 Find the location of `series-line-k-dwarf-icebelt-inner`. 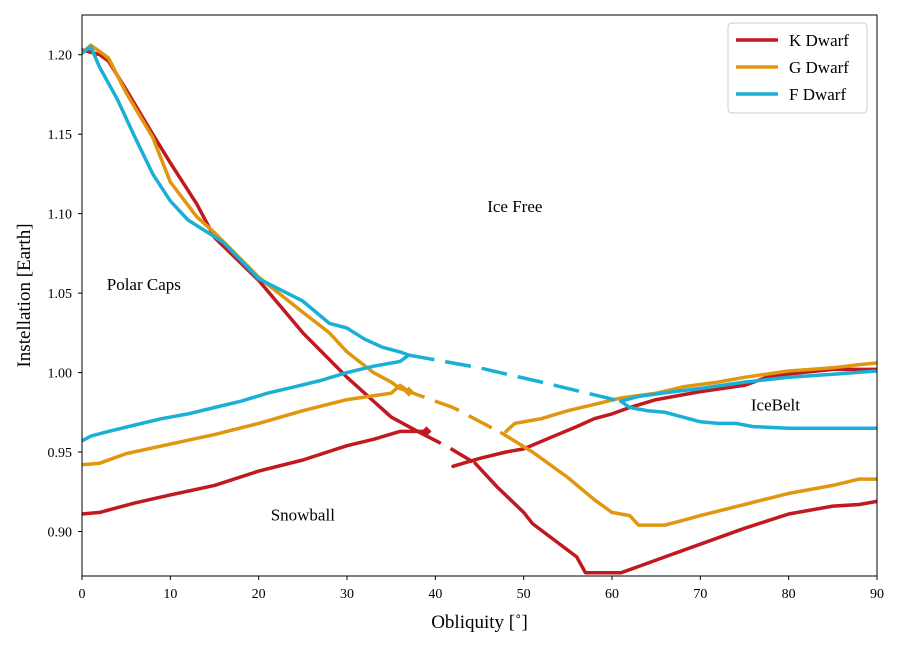

series-line-k-dwarf-icebelt-inner is located at coordinates (664, 418).